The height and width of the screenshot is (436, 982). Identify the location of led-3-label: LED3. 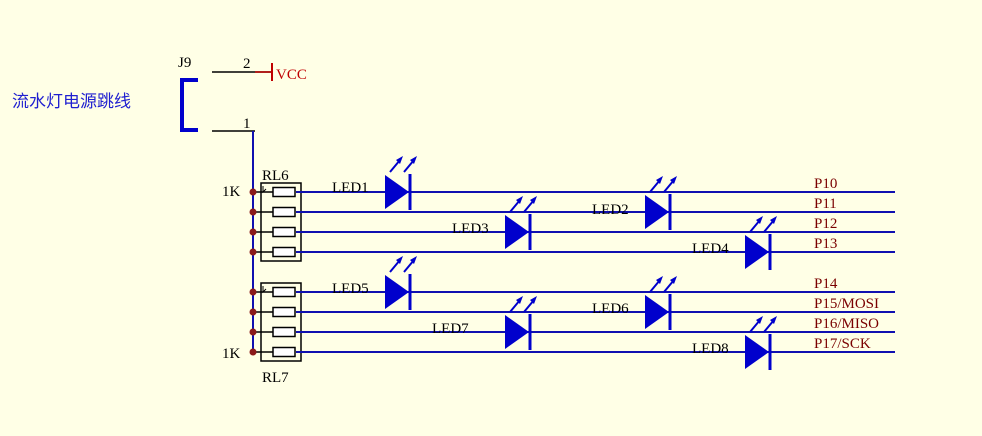
(470, 229).